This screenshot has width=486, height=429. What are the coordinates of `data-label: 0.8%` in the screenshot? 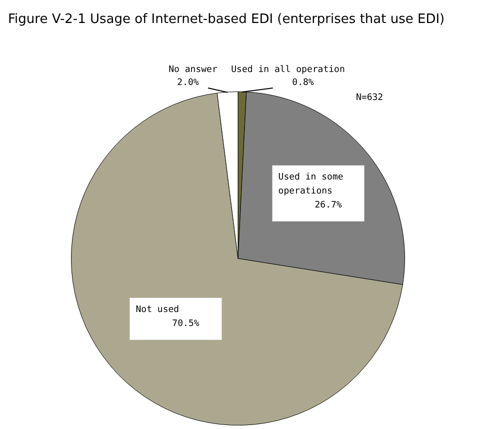 It's located at (303, 83).